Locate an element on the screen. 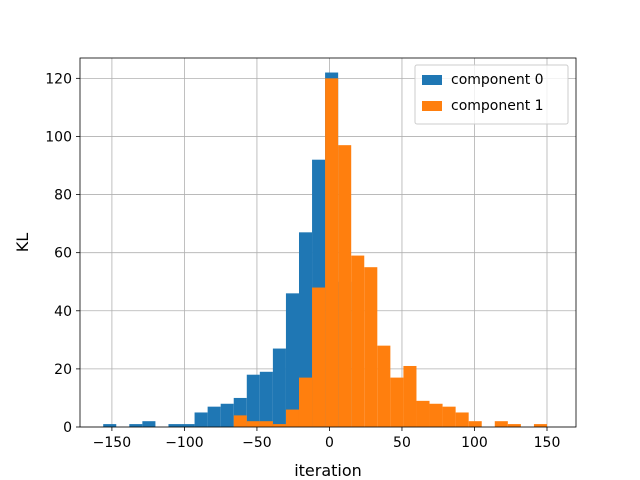  x-axis-label: iteration is located at coordinates (328, 470).